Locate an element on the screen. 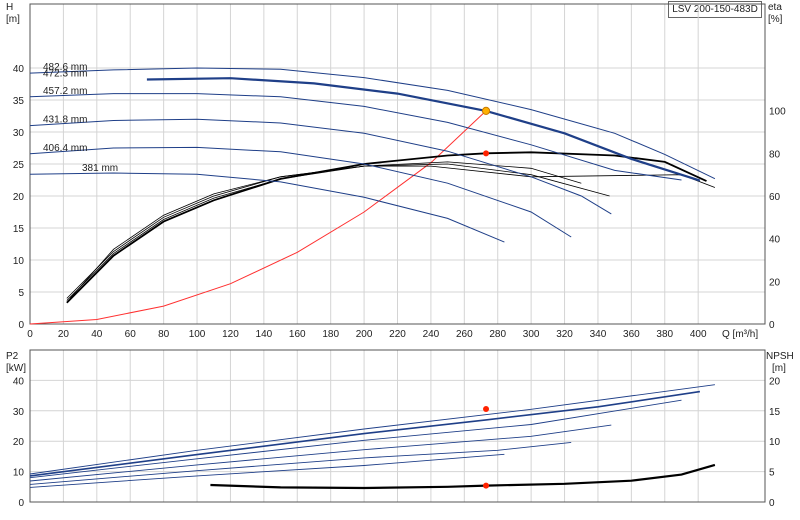 This screenshot has height=520, width=800. head-curve-label: 406.4 mm is located at coordinates (65, 148).